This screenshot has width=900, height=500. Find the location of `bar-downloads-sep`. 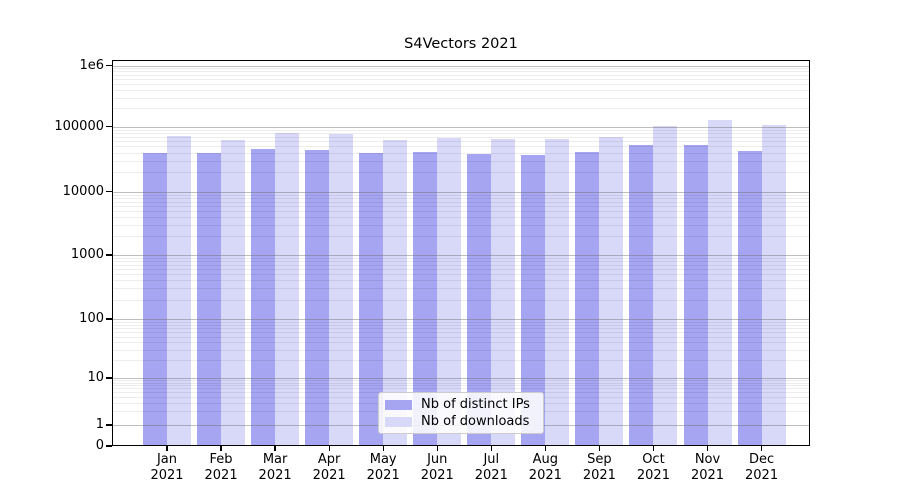

bar-downloads-sep is located at coordinates (611, 291).